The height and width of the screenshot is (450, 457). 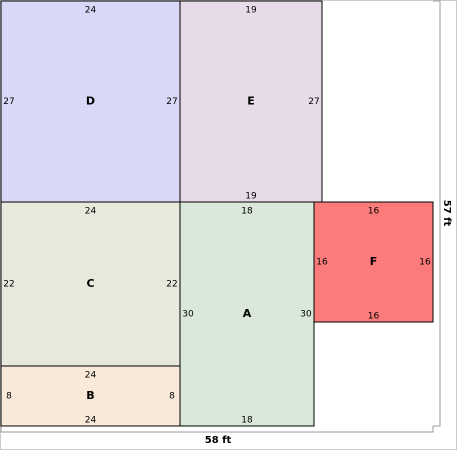 I want to click on room-top-length: 19, so click(x=251, y=11).